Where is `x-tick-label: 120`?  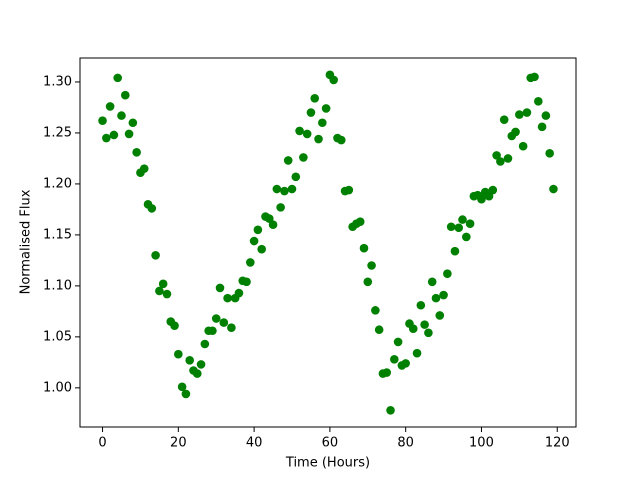 x-tick-label: 120 is located at coordinates (557, 443).